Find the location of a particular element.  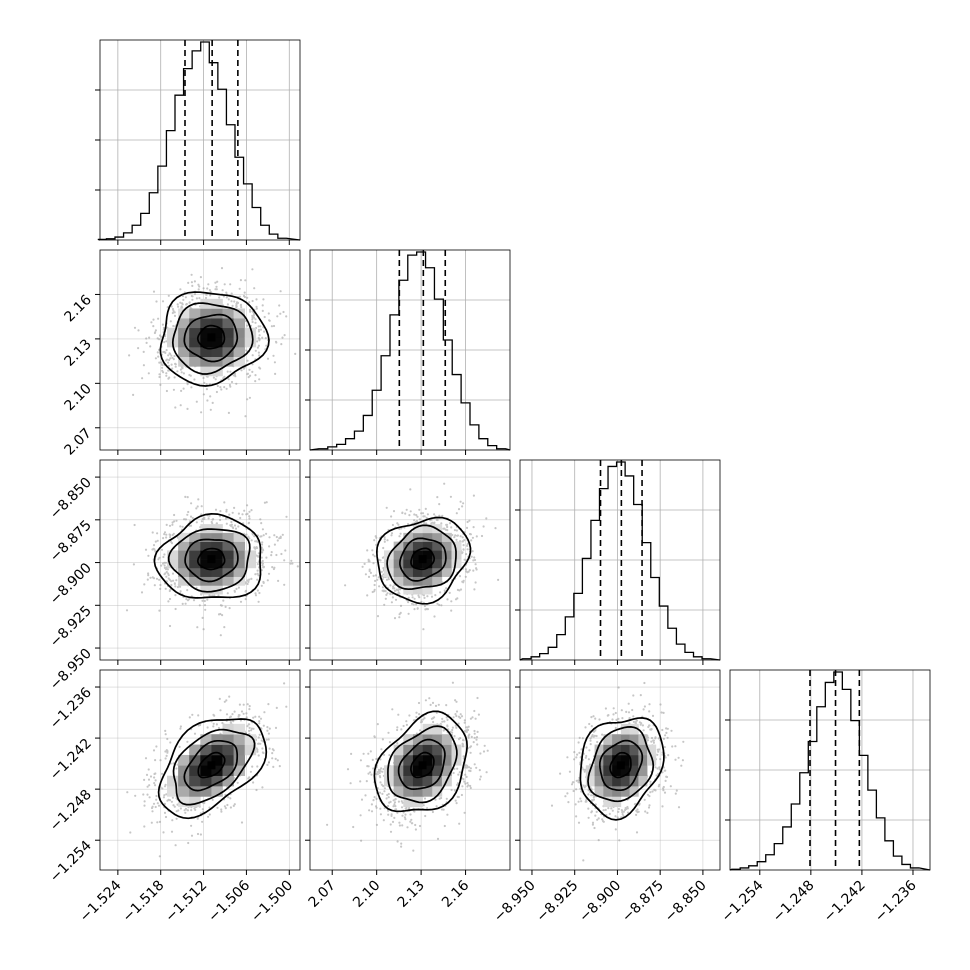

histogram-steps is located at coordinates (410, 351).